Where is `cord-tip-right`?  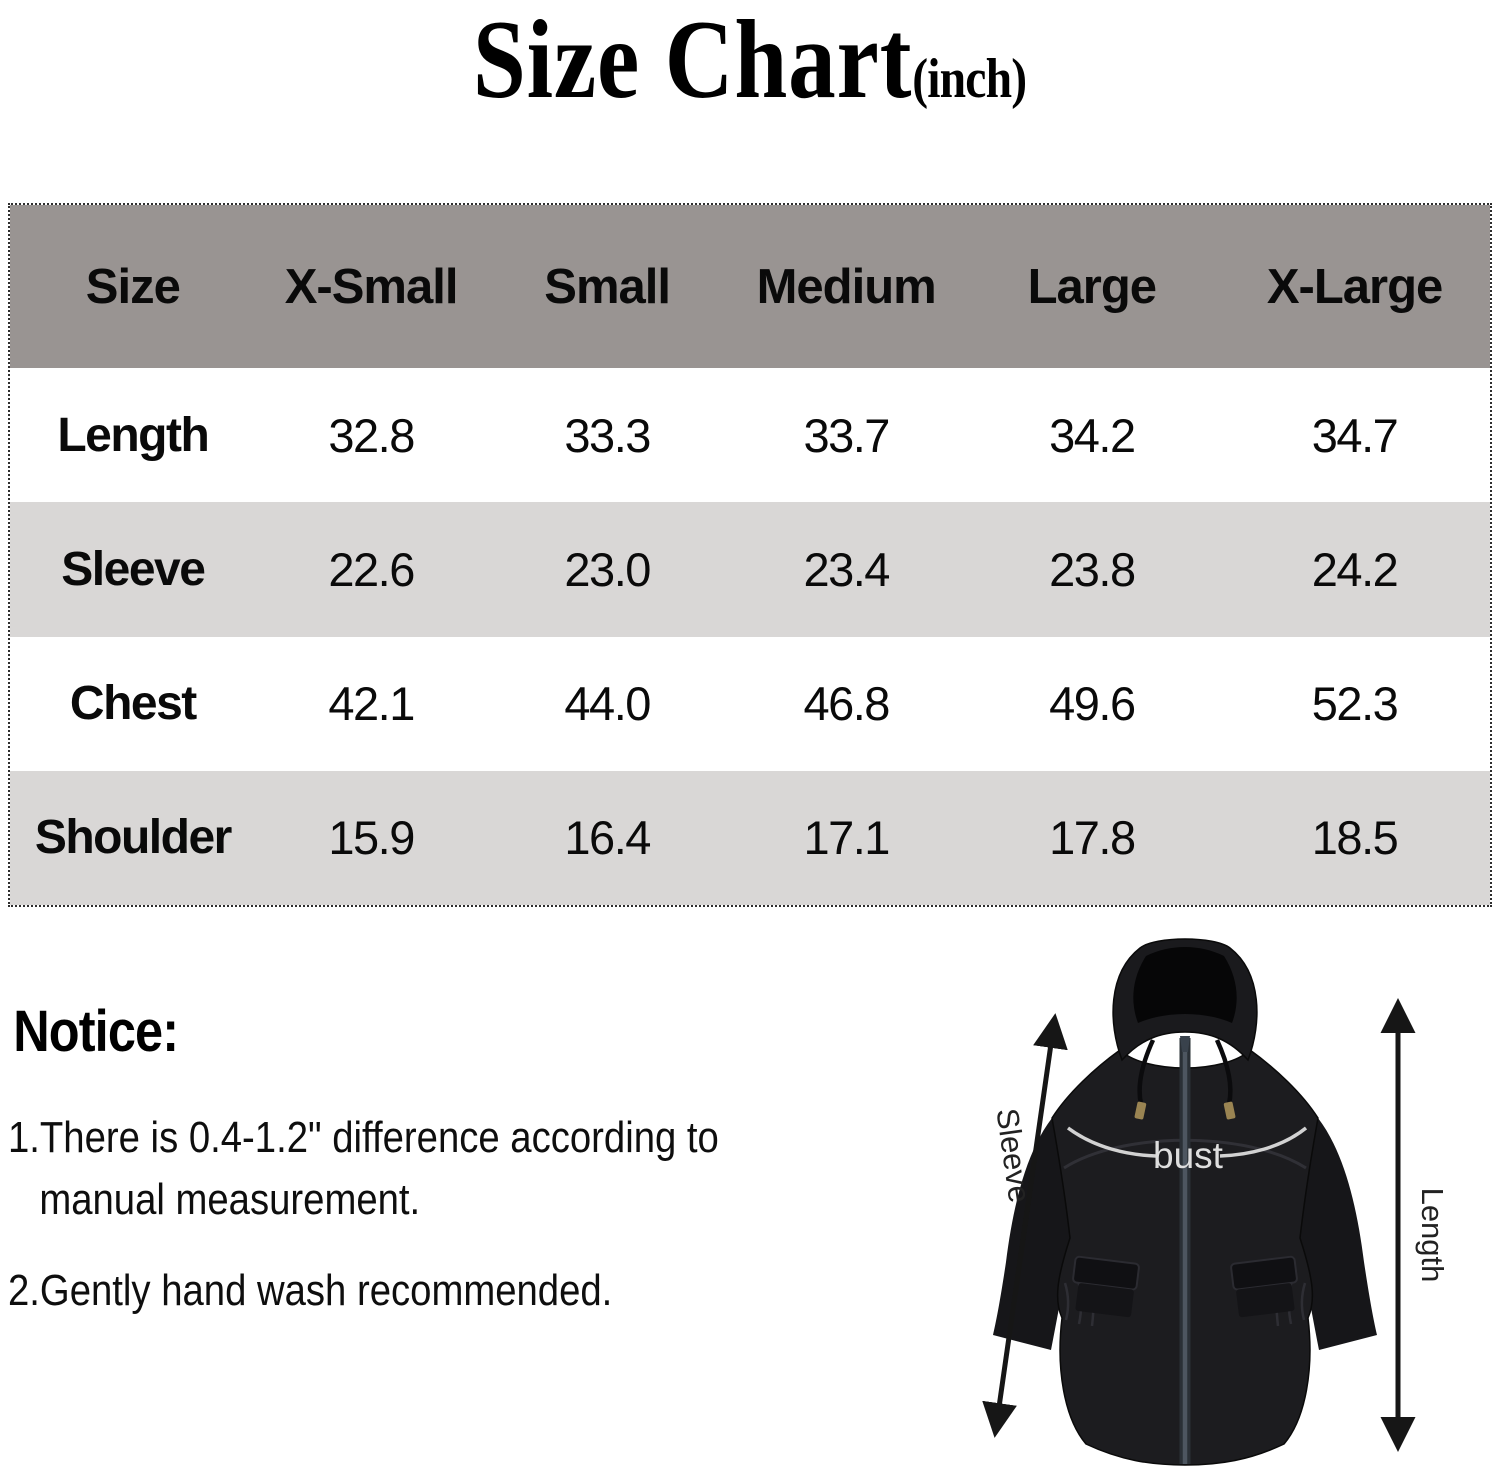 cord-tip-right is located at coordinates (1229, 1110).